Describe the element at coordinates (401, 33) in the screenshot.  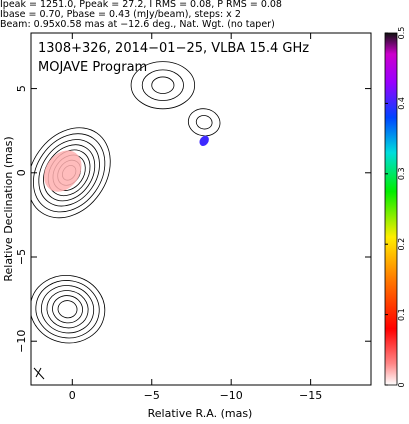
I see `colorbar-tick-label: 0.5` at that location.